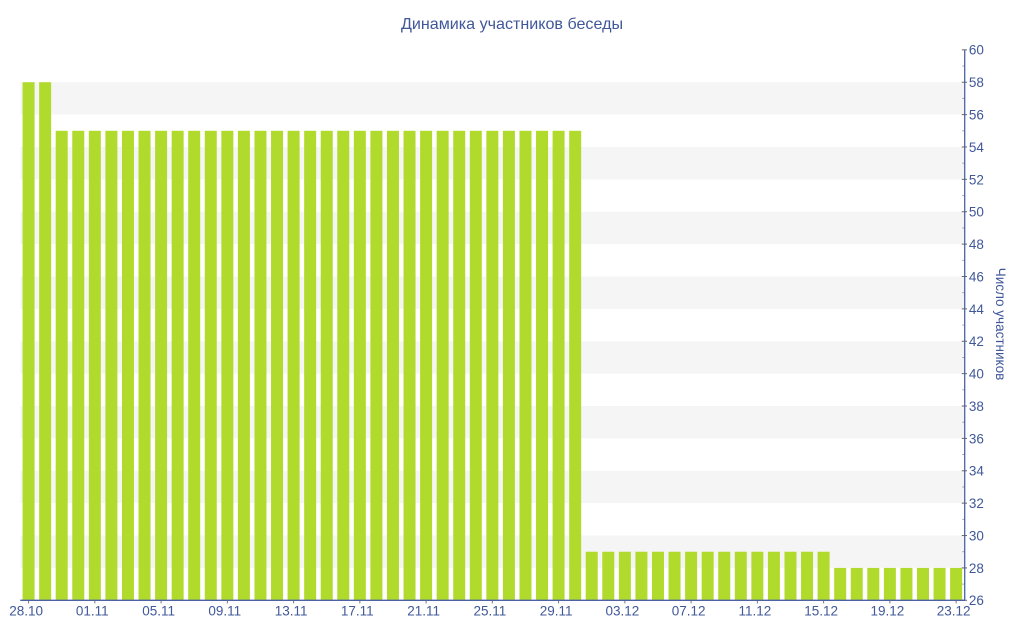  What do you see at coordinates (976, 341) in the screenshot?
I see `svg-text: 42` at bounding box center [976, 341].